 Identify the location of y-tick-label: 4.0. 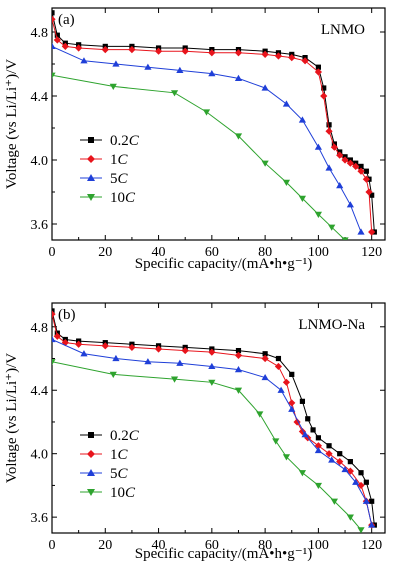
(40, 455).